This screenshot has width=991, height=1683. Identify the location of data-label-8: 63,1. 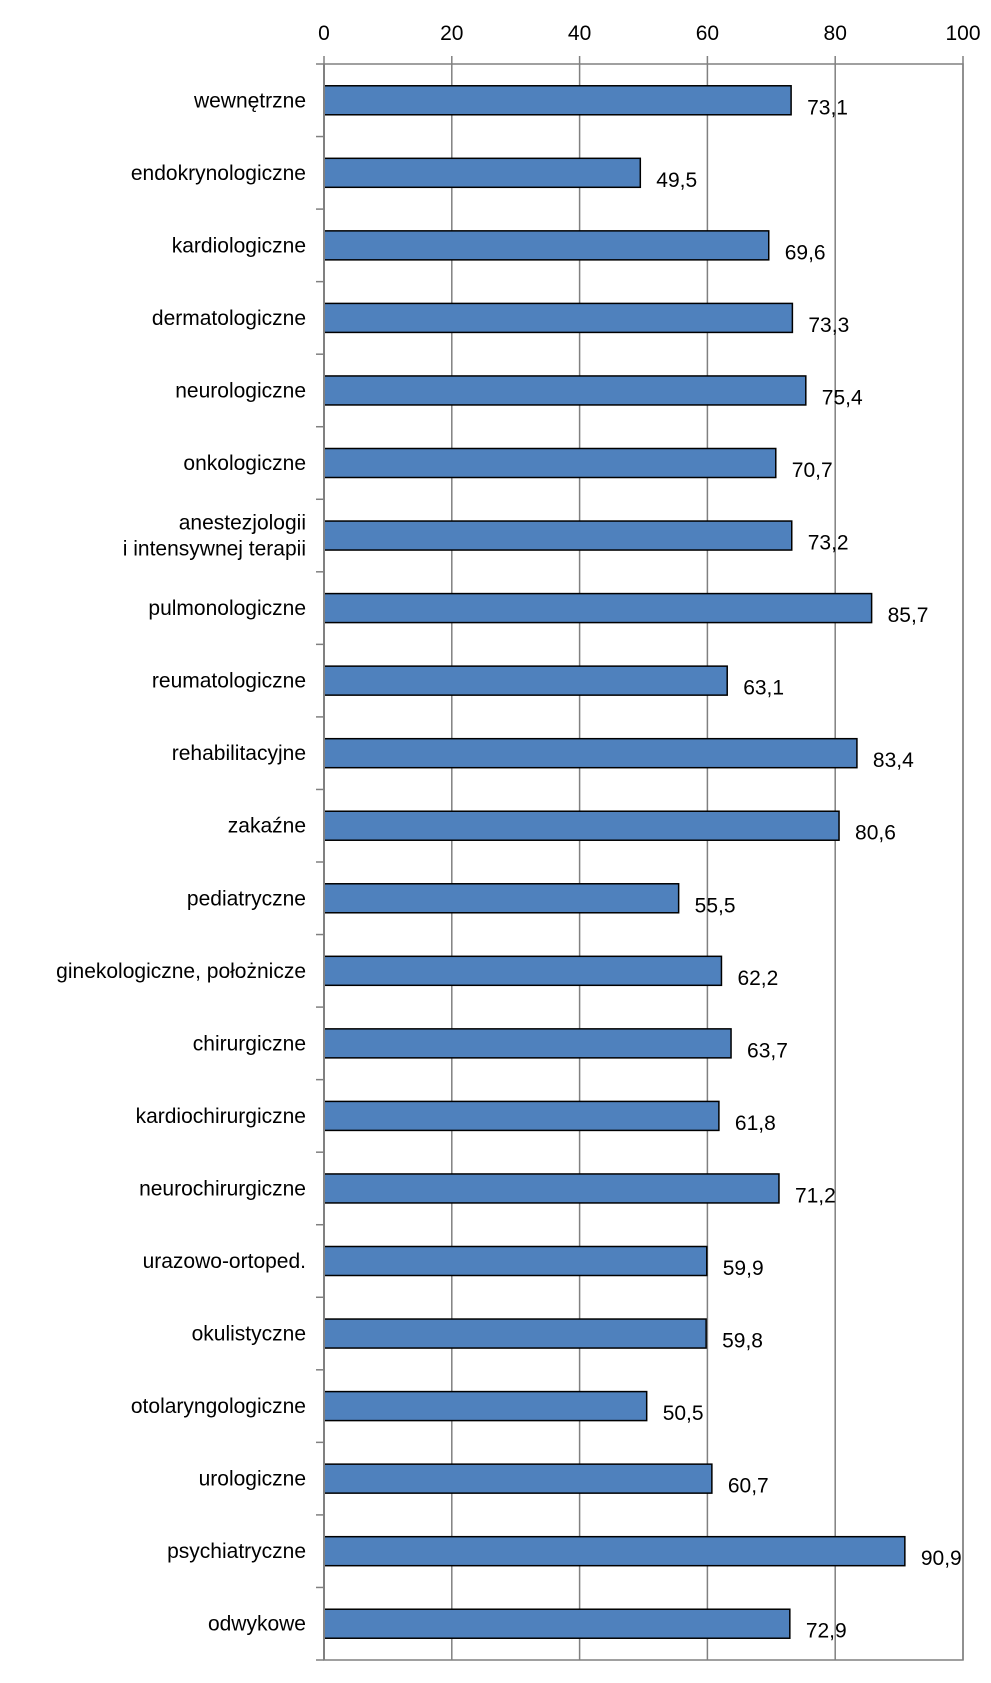
(763, 688).